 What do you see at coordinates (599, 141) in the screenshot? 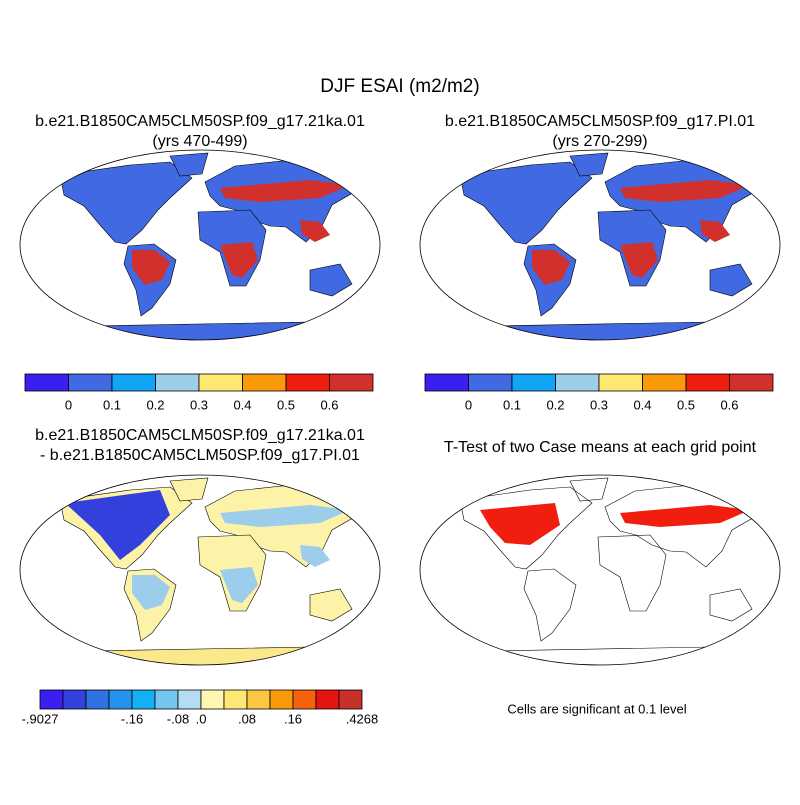
I see `panel-subtitle: (yrs 270-299)` at bounding box center [599, 141].